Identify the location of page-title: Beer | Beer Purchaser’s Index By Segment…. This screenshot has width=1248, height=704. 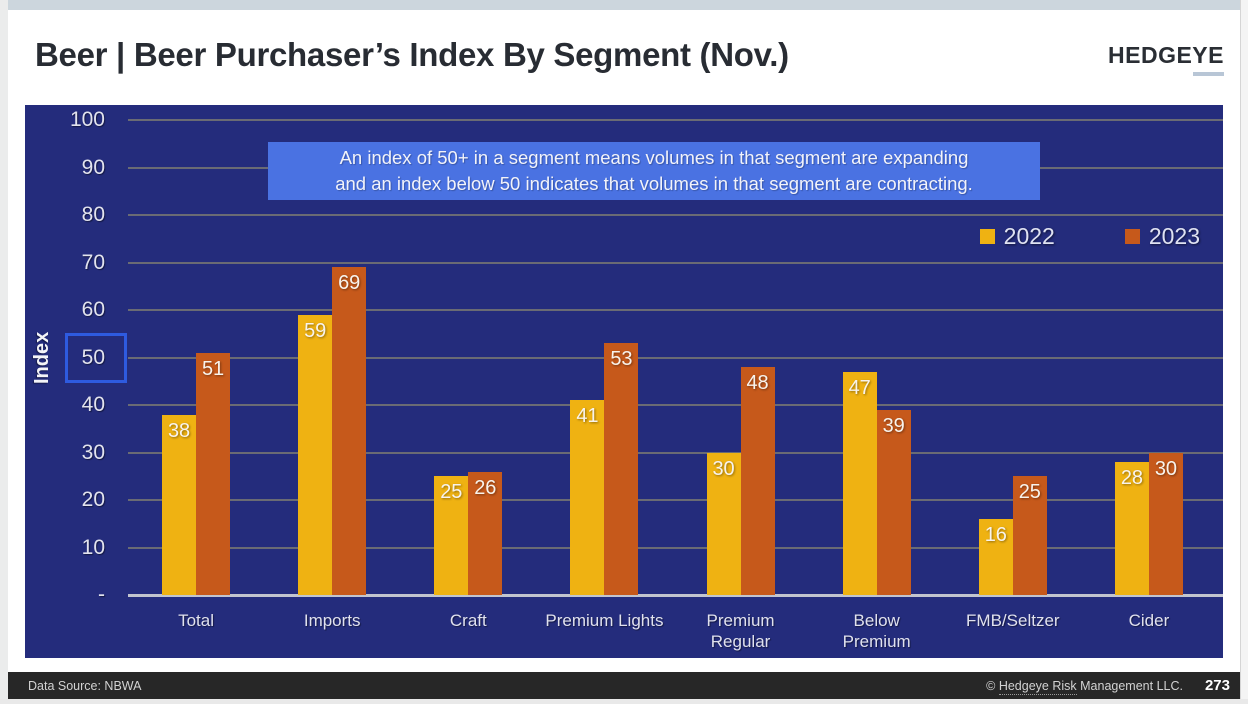
(412, 54).